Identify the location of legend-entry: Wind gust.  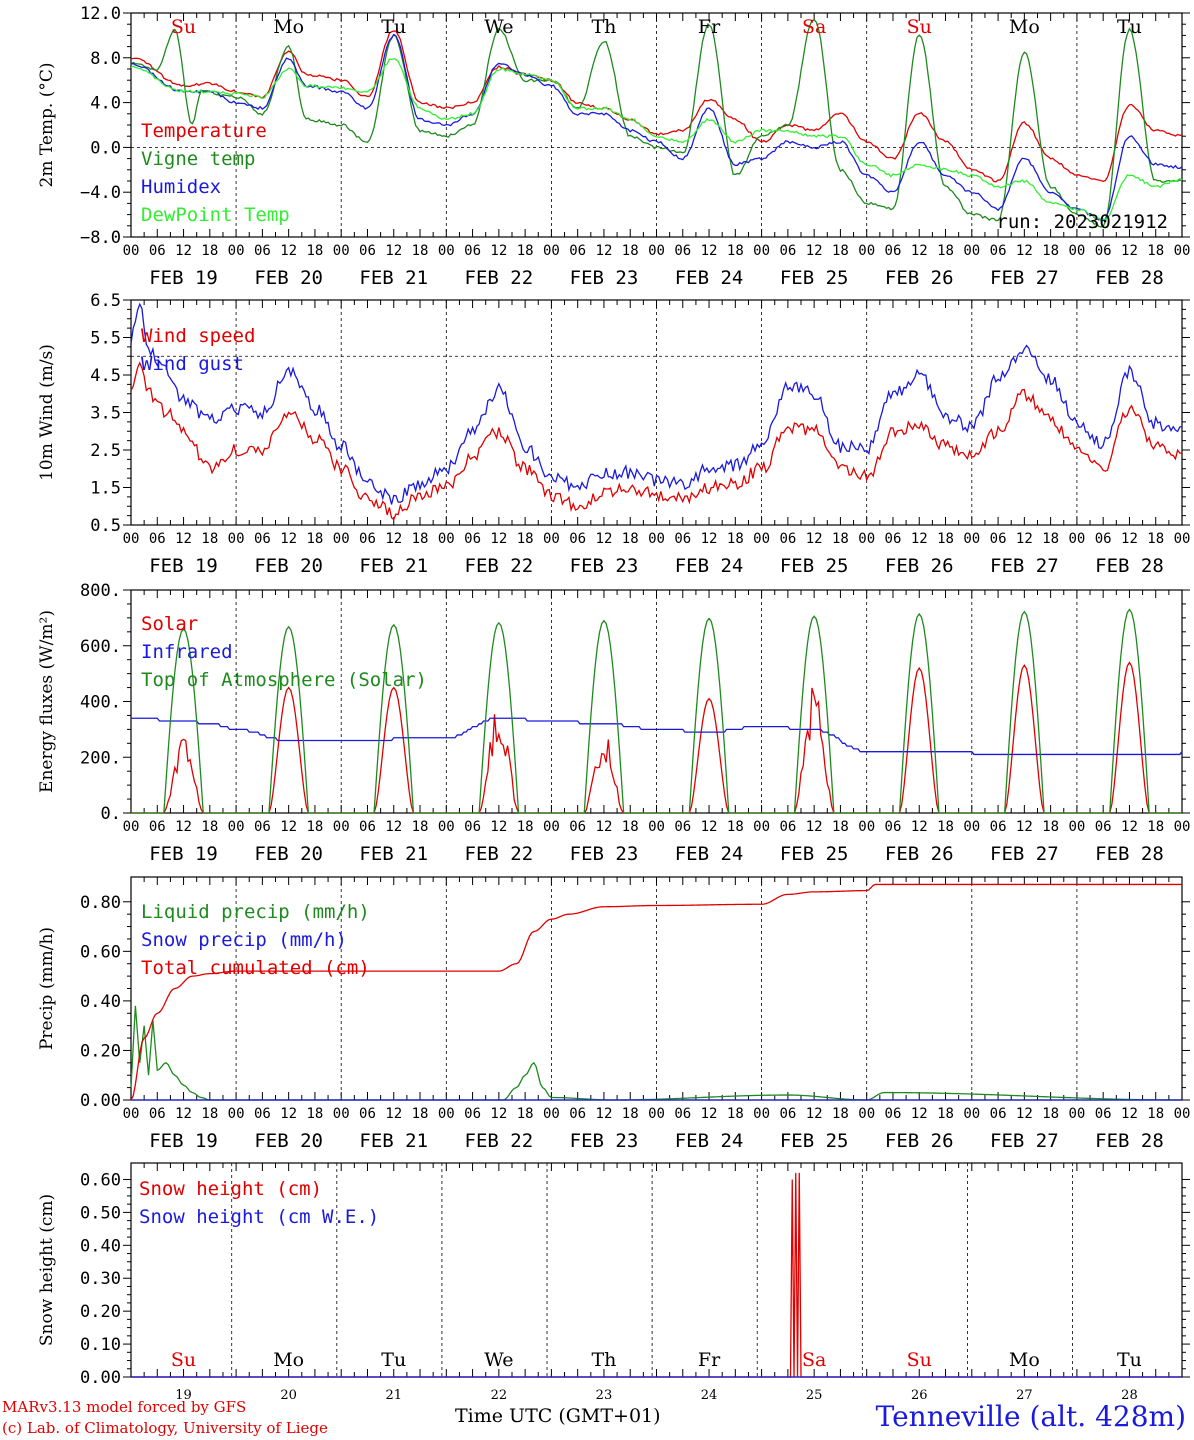
(192, 364).